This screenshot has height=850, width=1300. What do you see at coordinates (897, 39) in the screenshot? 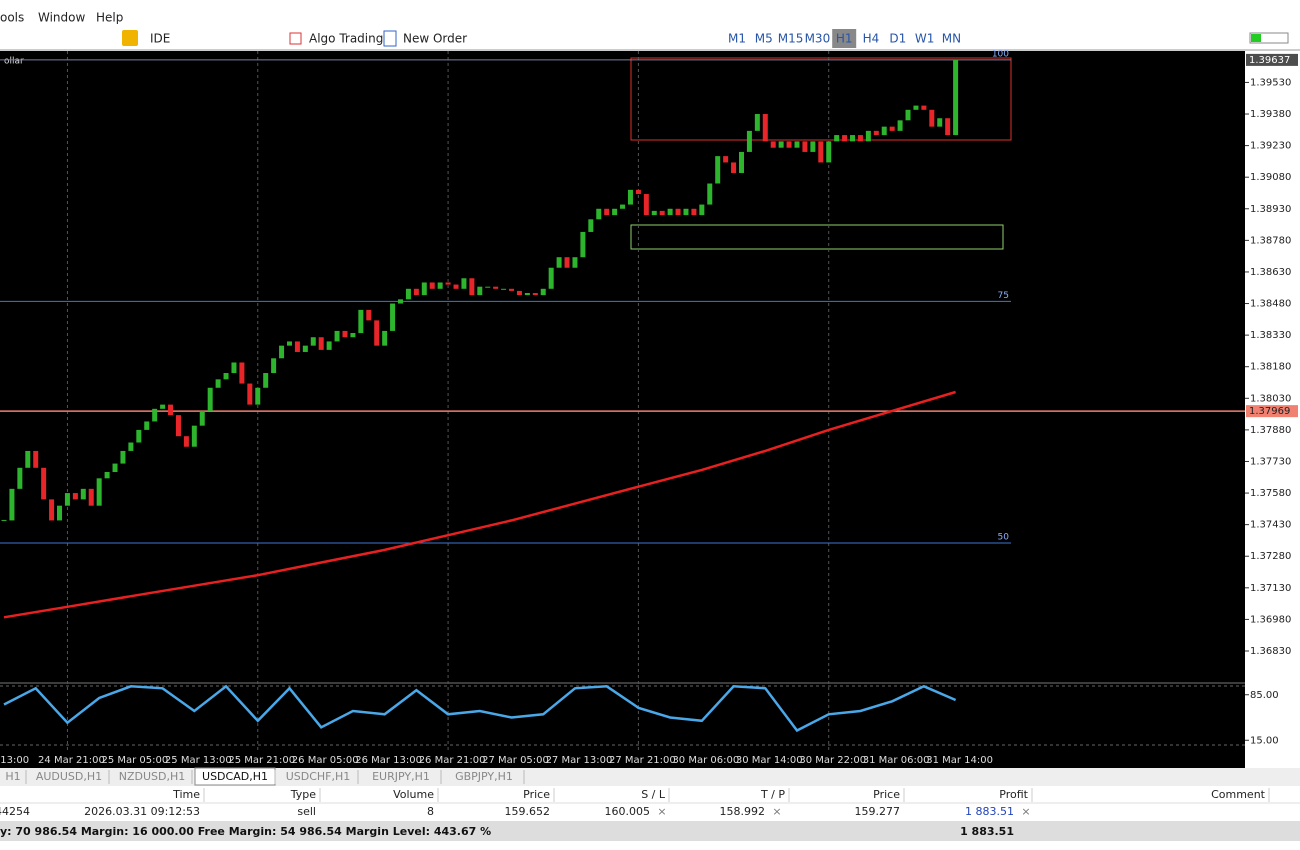
I see `timeframe-button: D1` at bounding box center [897, 39].